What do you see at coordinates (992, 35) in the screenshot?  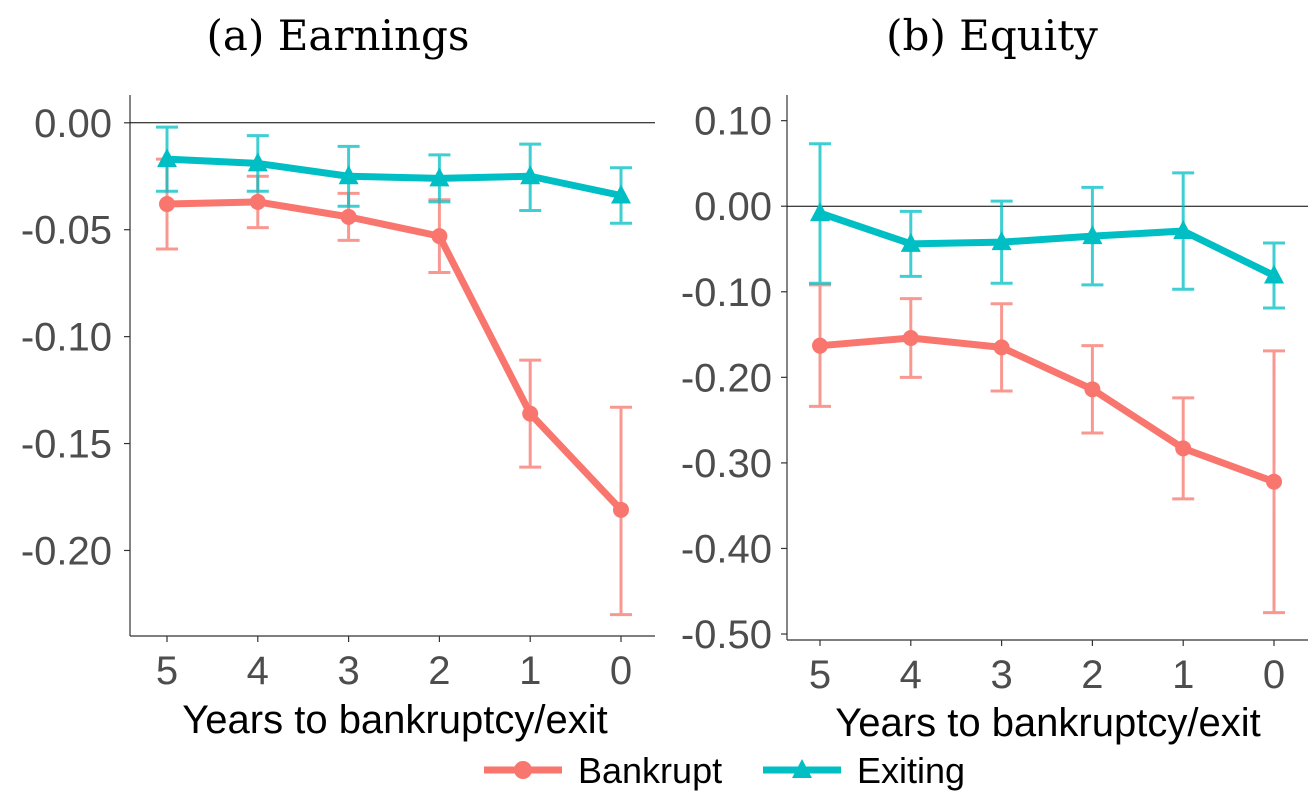 I see `panel-title-equity: (b) Equity` at bounding box center [992, 35].